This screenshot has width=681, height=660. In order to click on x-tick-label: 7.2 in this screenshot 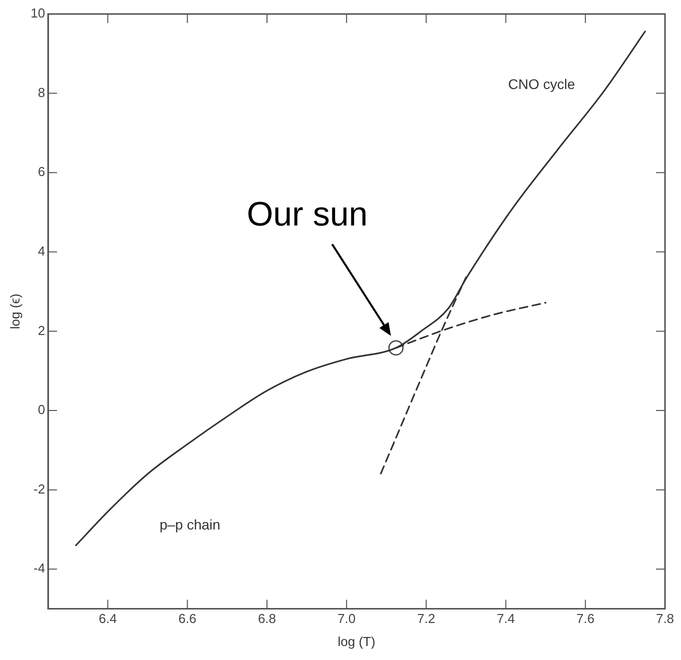, I will do `click(426, 618)`.